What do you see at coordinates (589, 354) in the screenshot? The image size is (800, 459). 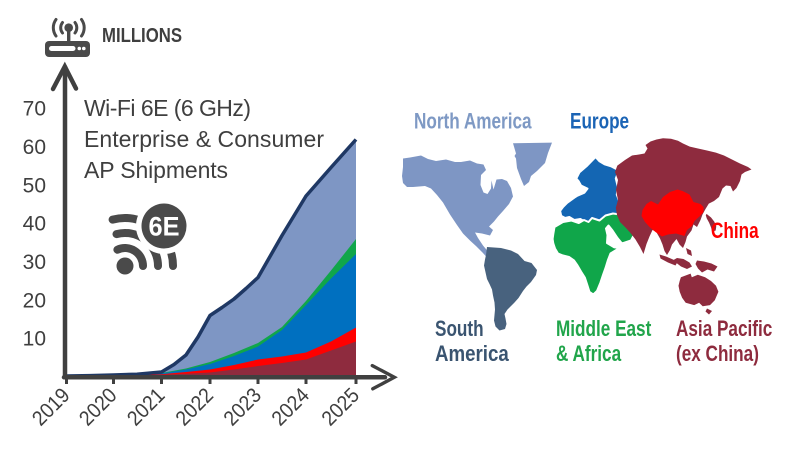 I see `svg-text: & Africa` at bounding box center [589, 354].